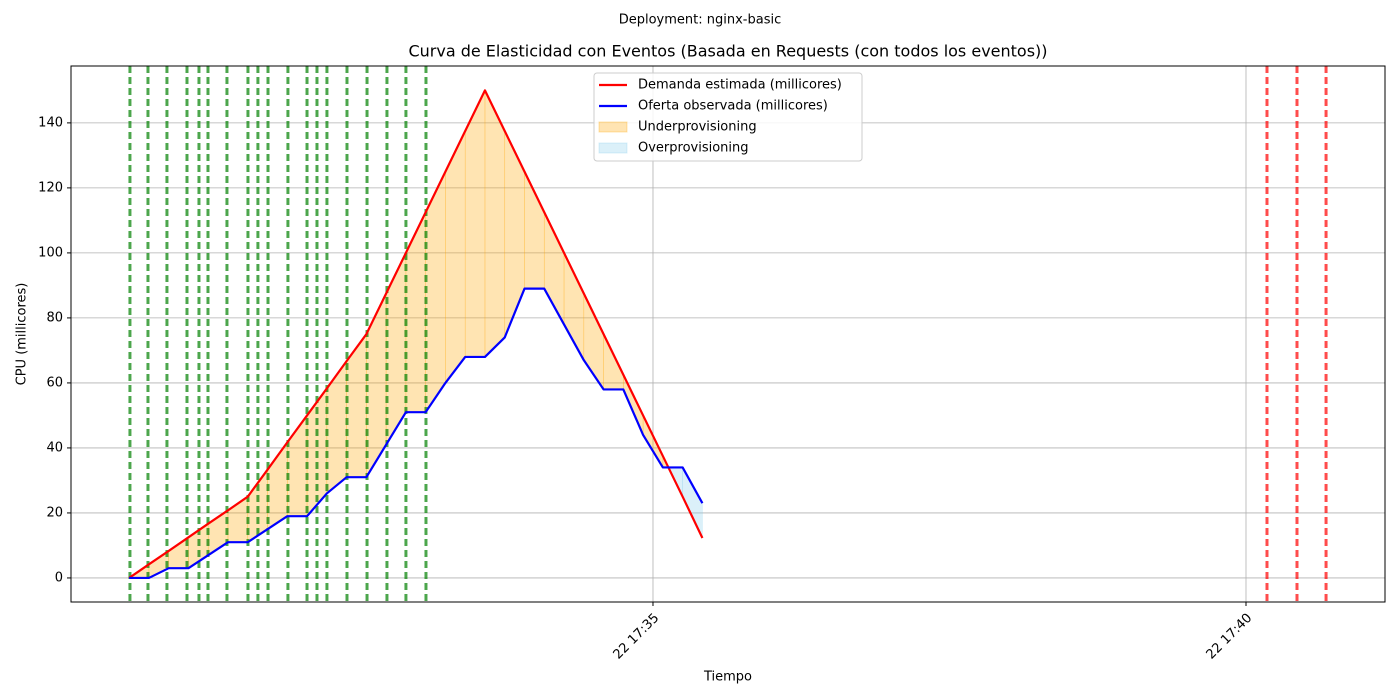 The height and width of the screenshot is (700, 1400). I want to click on x-tick-label: 22 17:40, so click(1230, 637).